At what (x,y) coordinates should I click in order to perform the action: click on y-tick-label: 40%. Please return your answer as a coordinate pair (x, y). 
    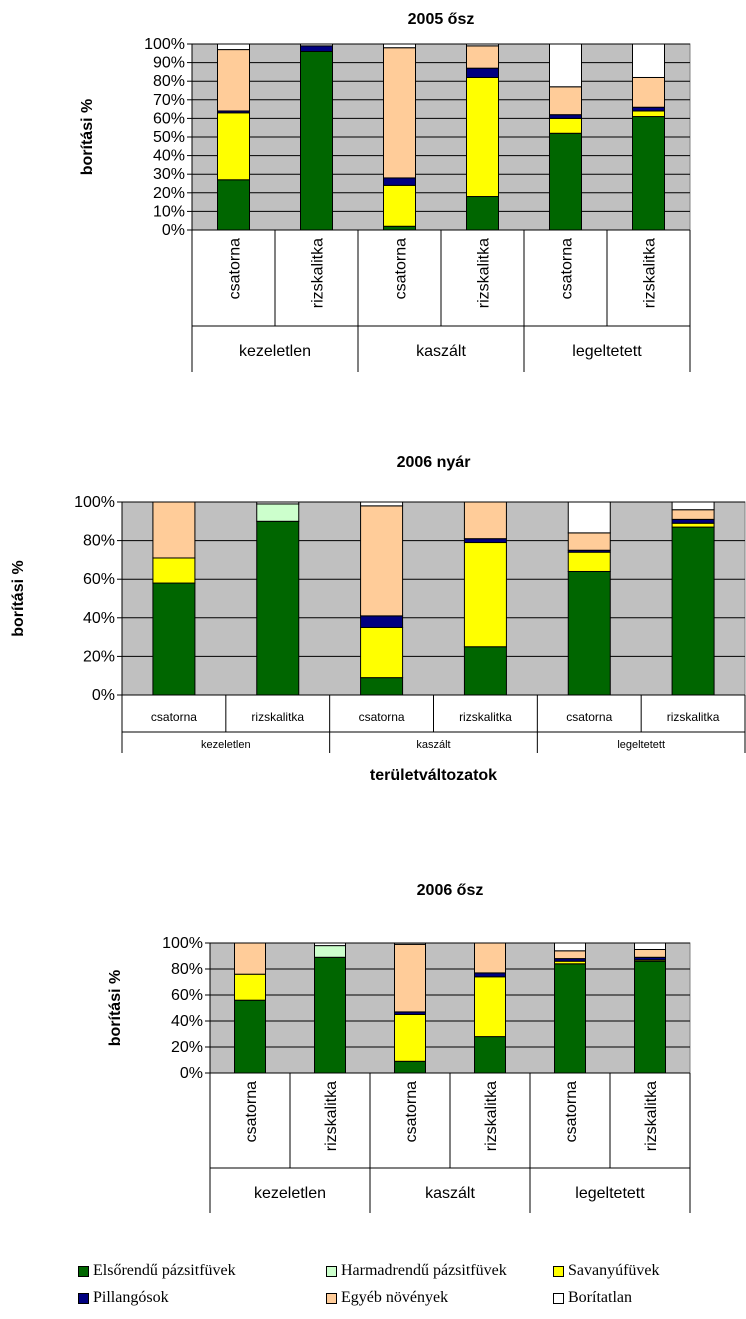
    Looking at the image, I should click on (99, 618).